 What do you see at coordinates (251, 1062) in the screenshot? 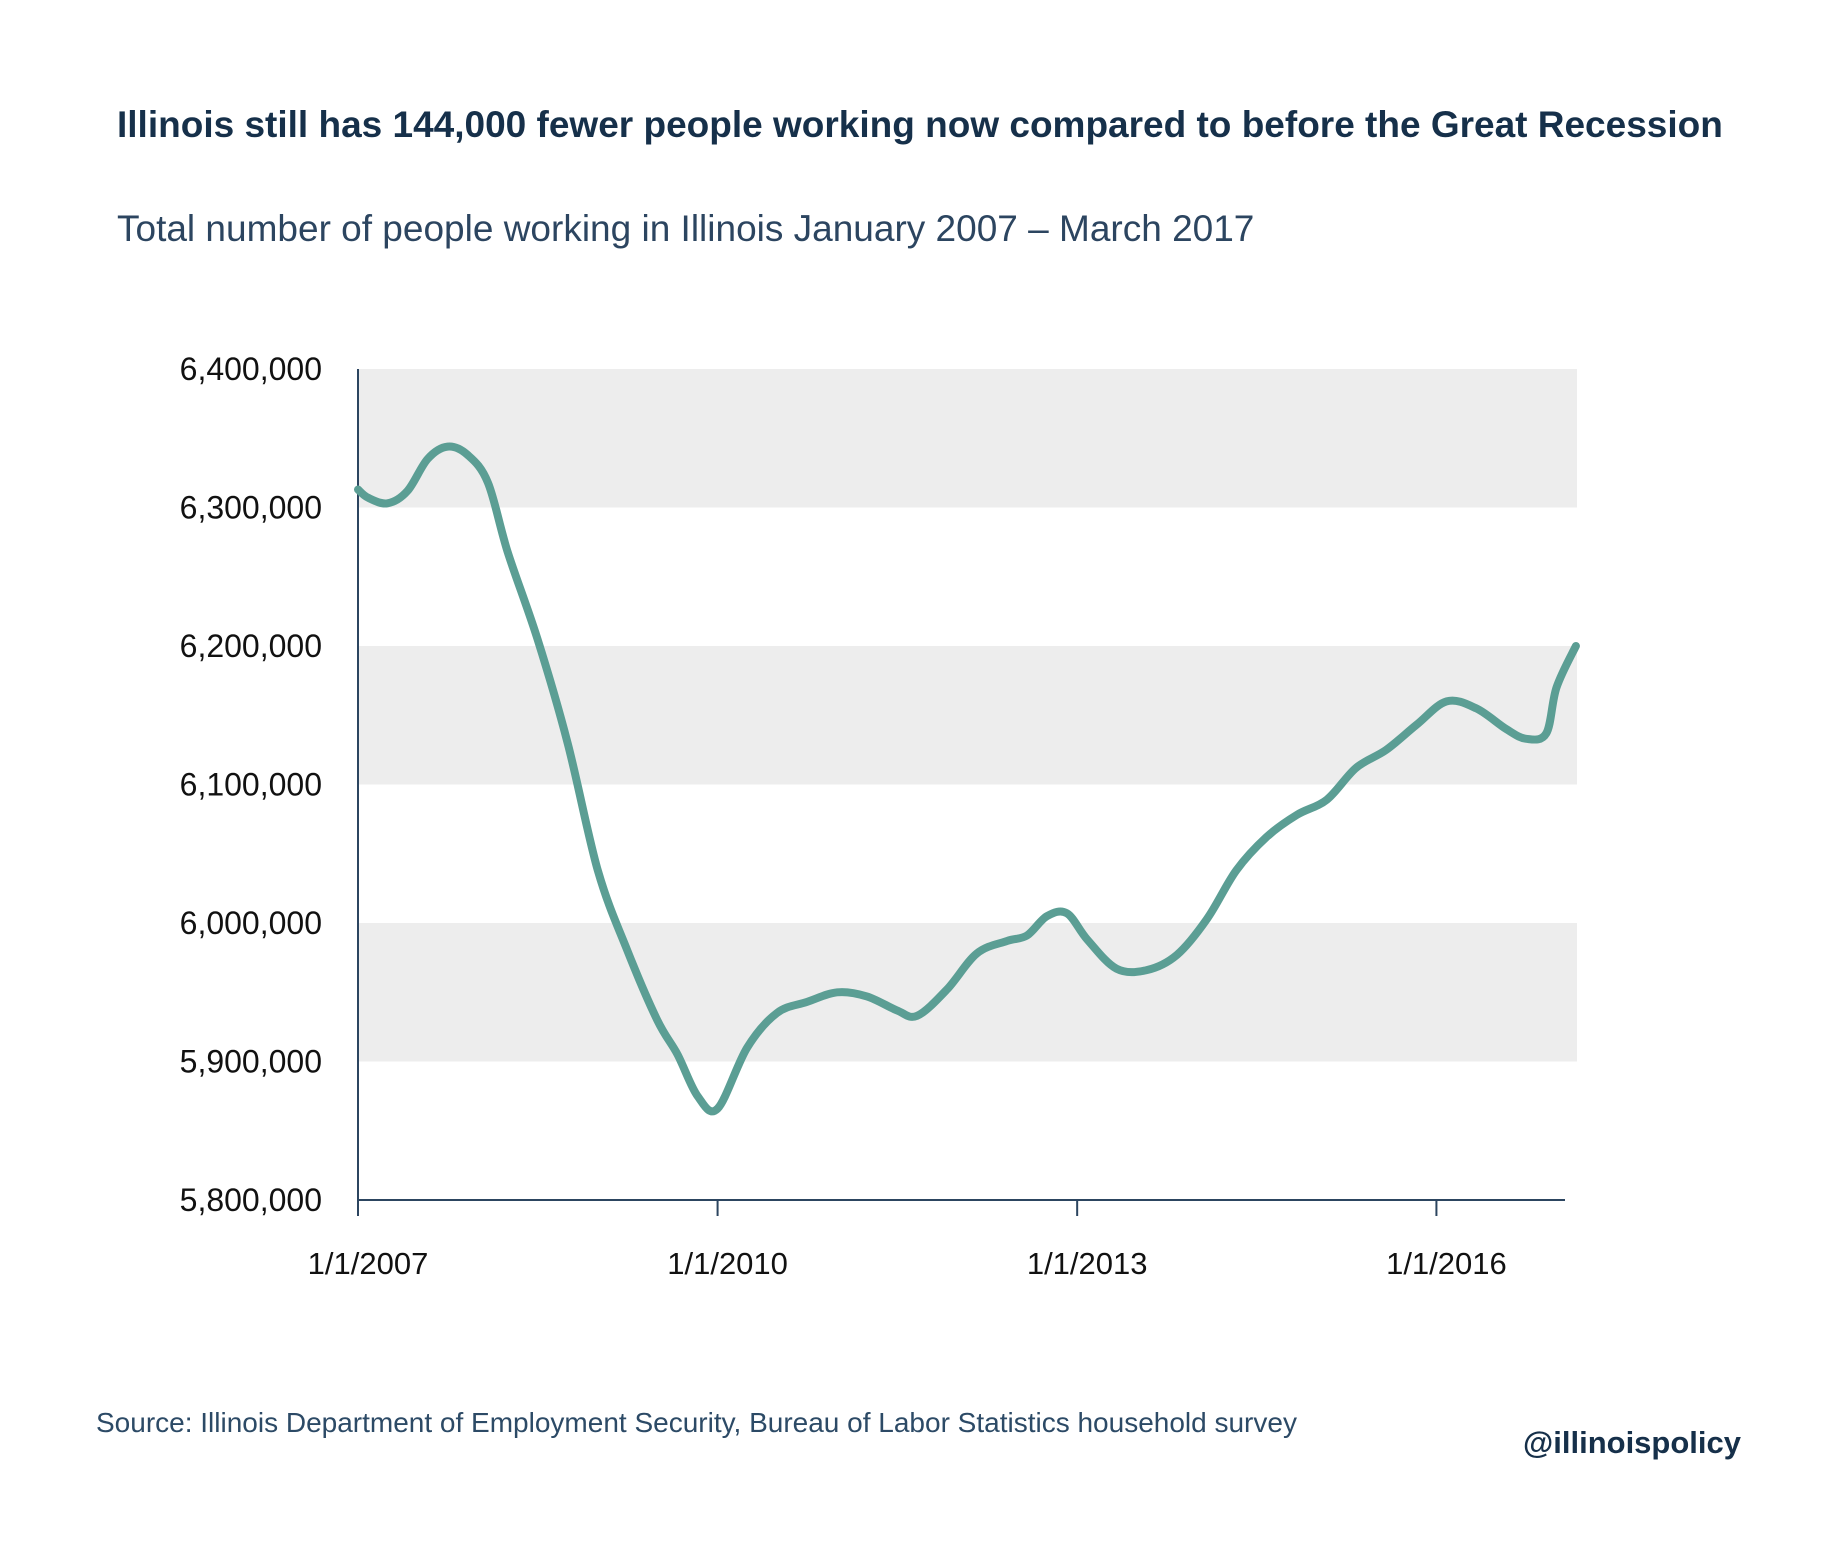
I see `y-tick-label: 5,900,000` at bounding box center [251, 1062].